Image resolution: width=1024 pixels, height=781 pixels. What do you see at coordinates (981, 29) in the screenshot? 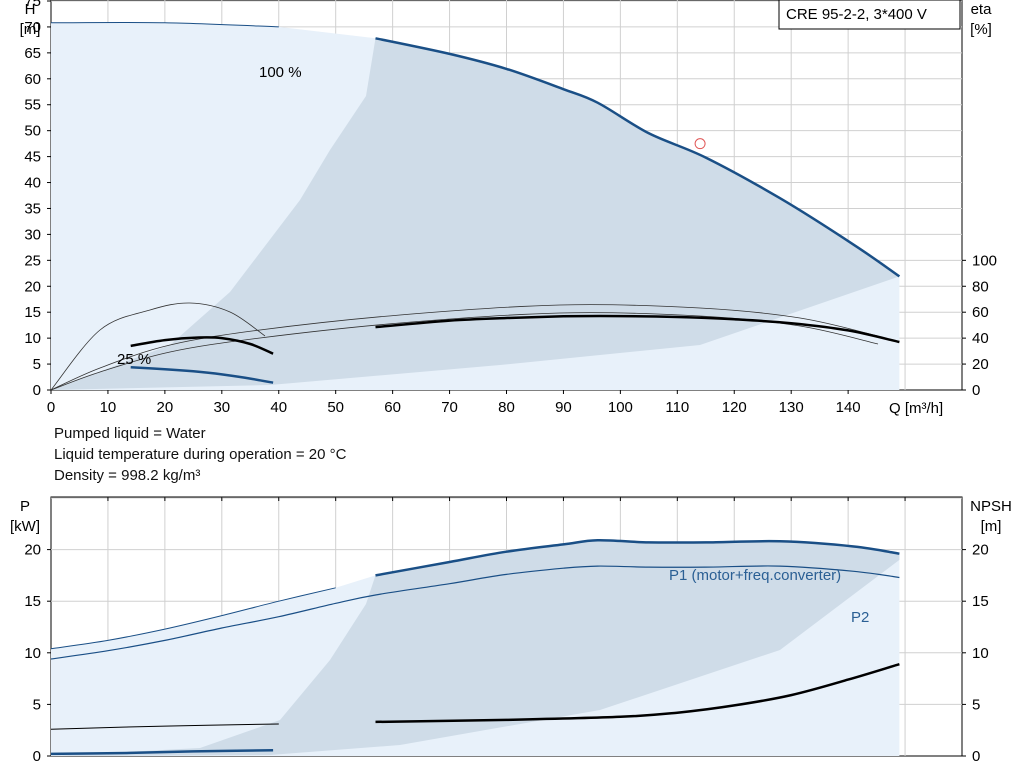
I see `eta-axis-unit: [%]` at bounding box center [981, 29].